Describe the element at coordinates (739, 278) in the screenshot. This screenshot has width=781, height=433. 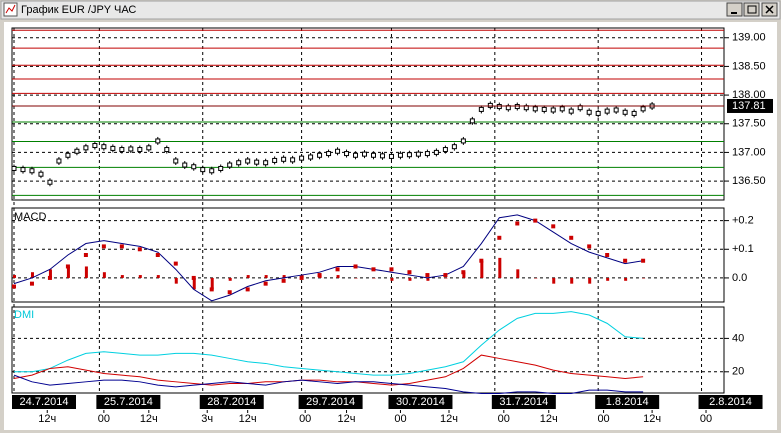
I see `y-tick-label: 0.0` at that location.